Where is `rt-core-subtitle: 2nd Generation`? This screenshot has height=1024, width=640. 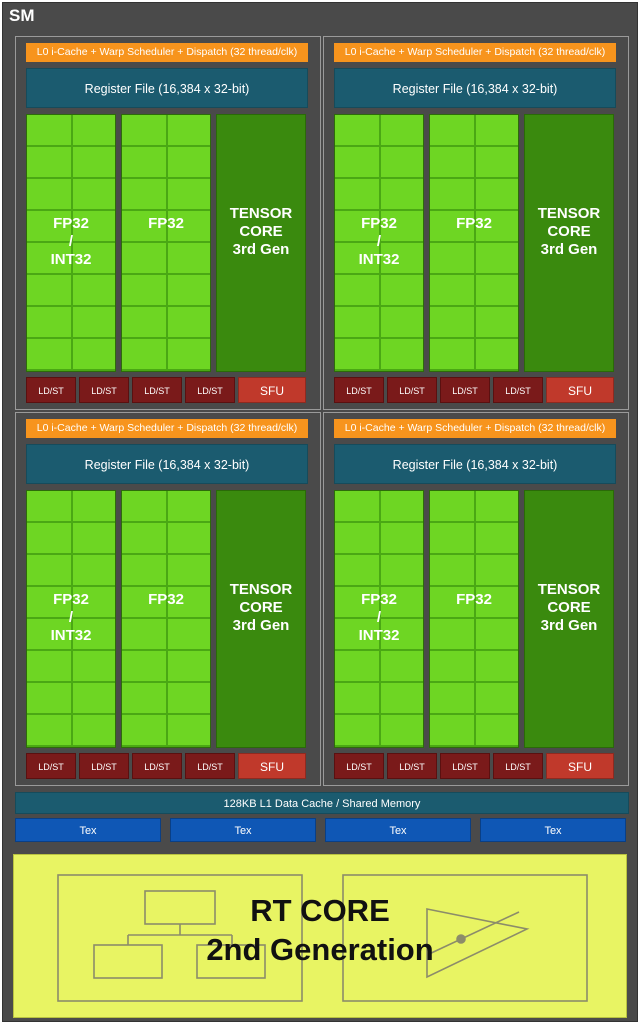 rt-core-subtitle: 2nd Generation is located at coordinates (320, 949).